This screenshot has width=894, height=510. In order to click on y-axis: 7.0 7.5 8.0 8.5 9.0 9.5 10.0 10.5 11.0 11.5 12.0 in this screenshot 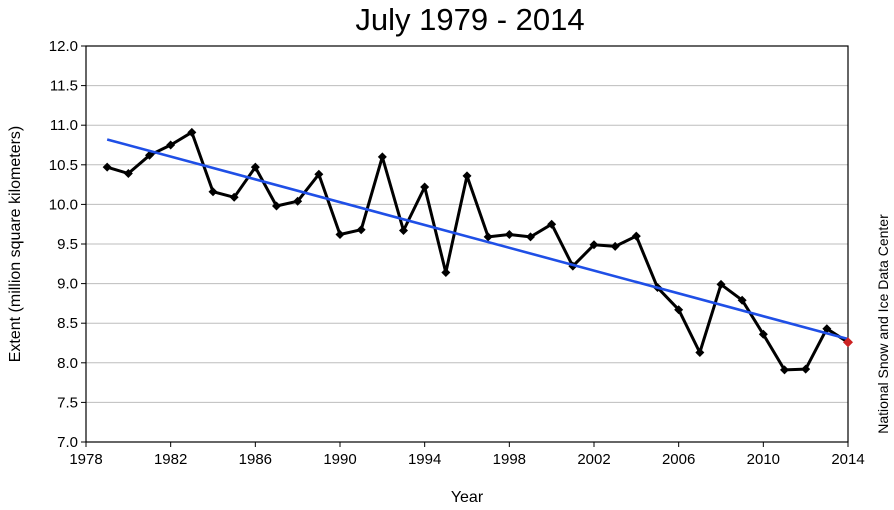, I will do `click(67, 244)`.